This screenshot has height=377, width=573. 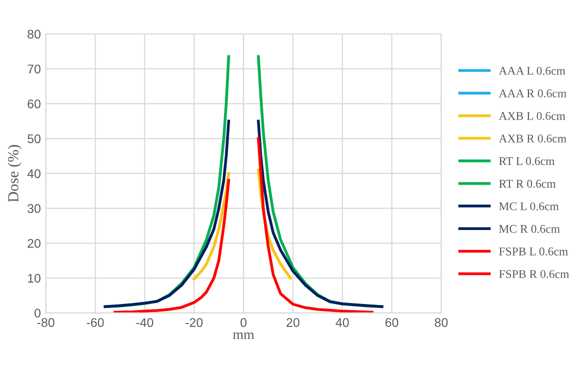 What do you see at coordinates (441, 322) in the screenshot?
I see `x-tick-label: 80` at bounding box center [441, 322].